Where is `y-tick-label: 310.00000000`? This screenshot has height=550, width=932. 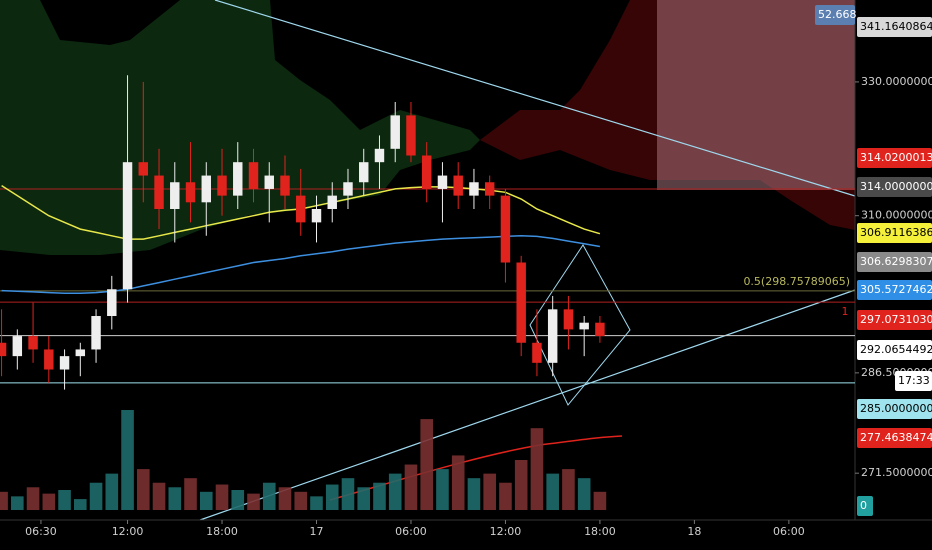
y-tick-label: 310.00000000 is located at coordinates (896, 215).